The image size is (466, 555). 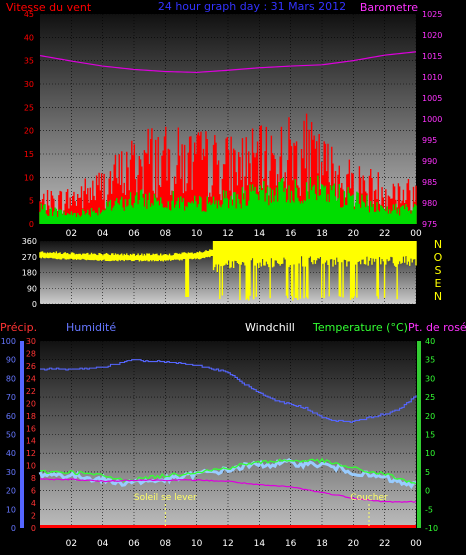 What do you see at coordinates (197, 234) in the screenshot?
I see `x-tick-label: 10` at bounding box center [197, 234].